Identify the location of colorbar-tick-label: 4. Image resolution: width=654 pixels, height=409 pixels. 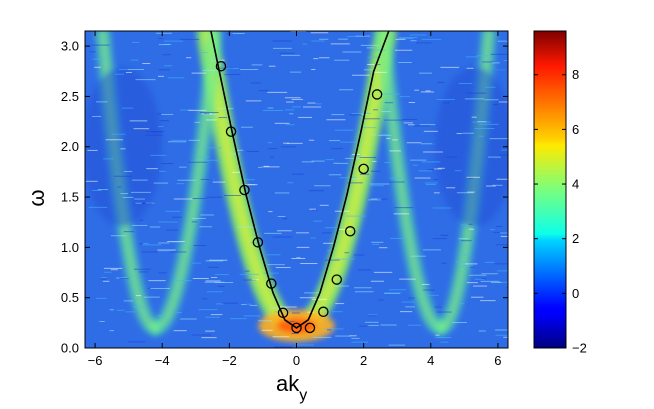
(575, 184).